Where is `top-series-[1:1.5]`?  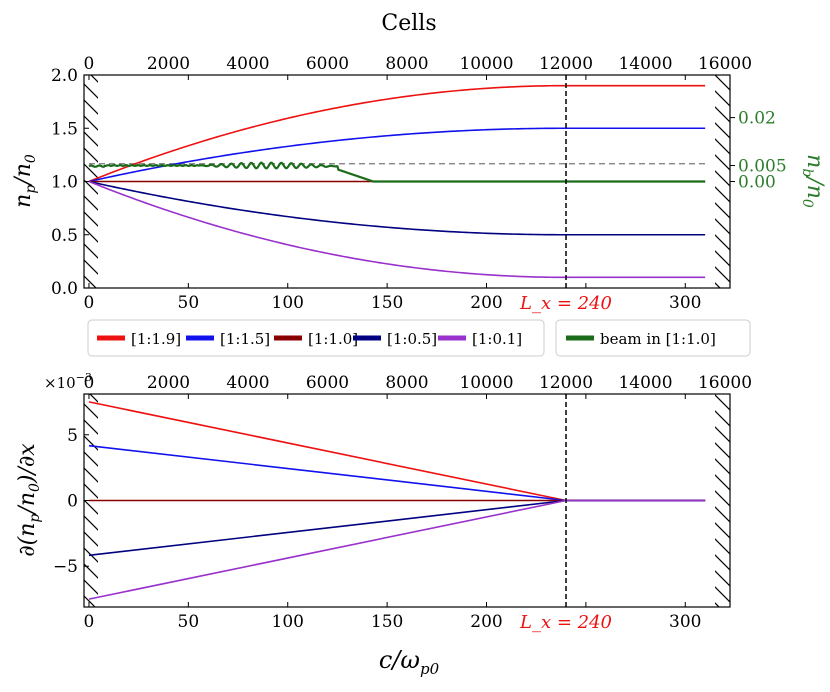 top-series-[1:1.5] is located at coordinates (397, 155).